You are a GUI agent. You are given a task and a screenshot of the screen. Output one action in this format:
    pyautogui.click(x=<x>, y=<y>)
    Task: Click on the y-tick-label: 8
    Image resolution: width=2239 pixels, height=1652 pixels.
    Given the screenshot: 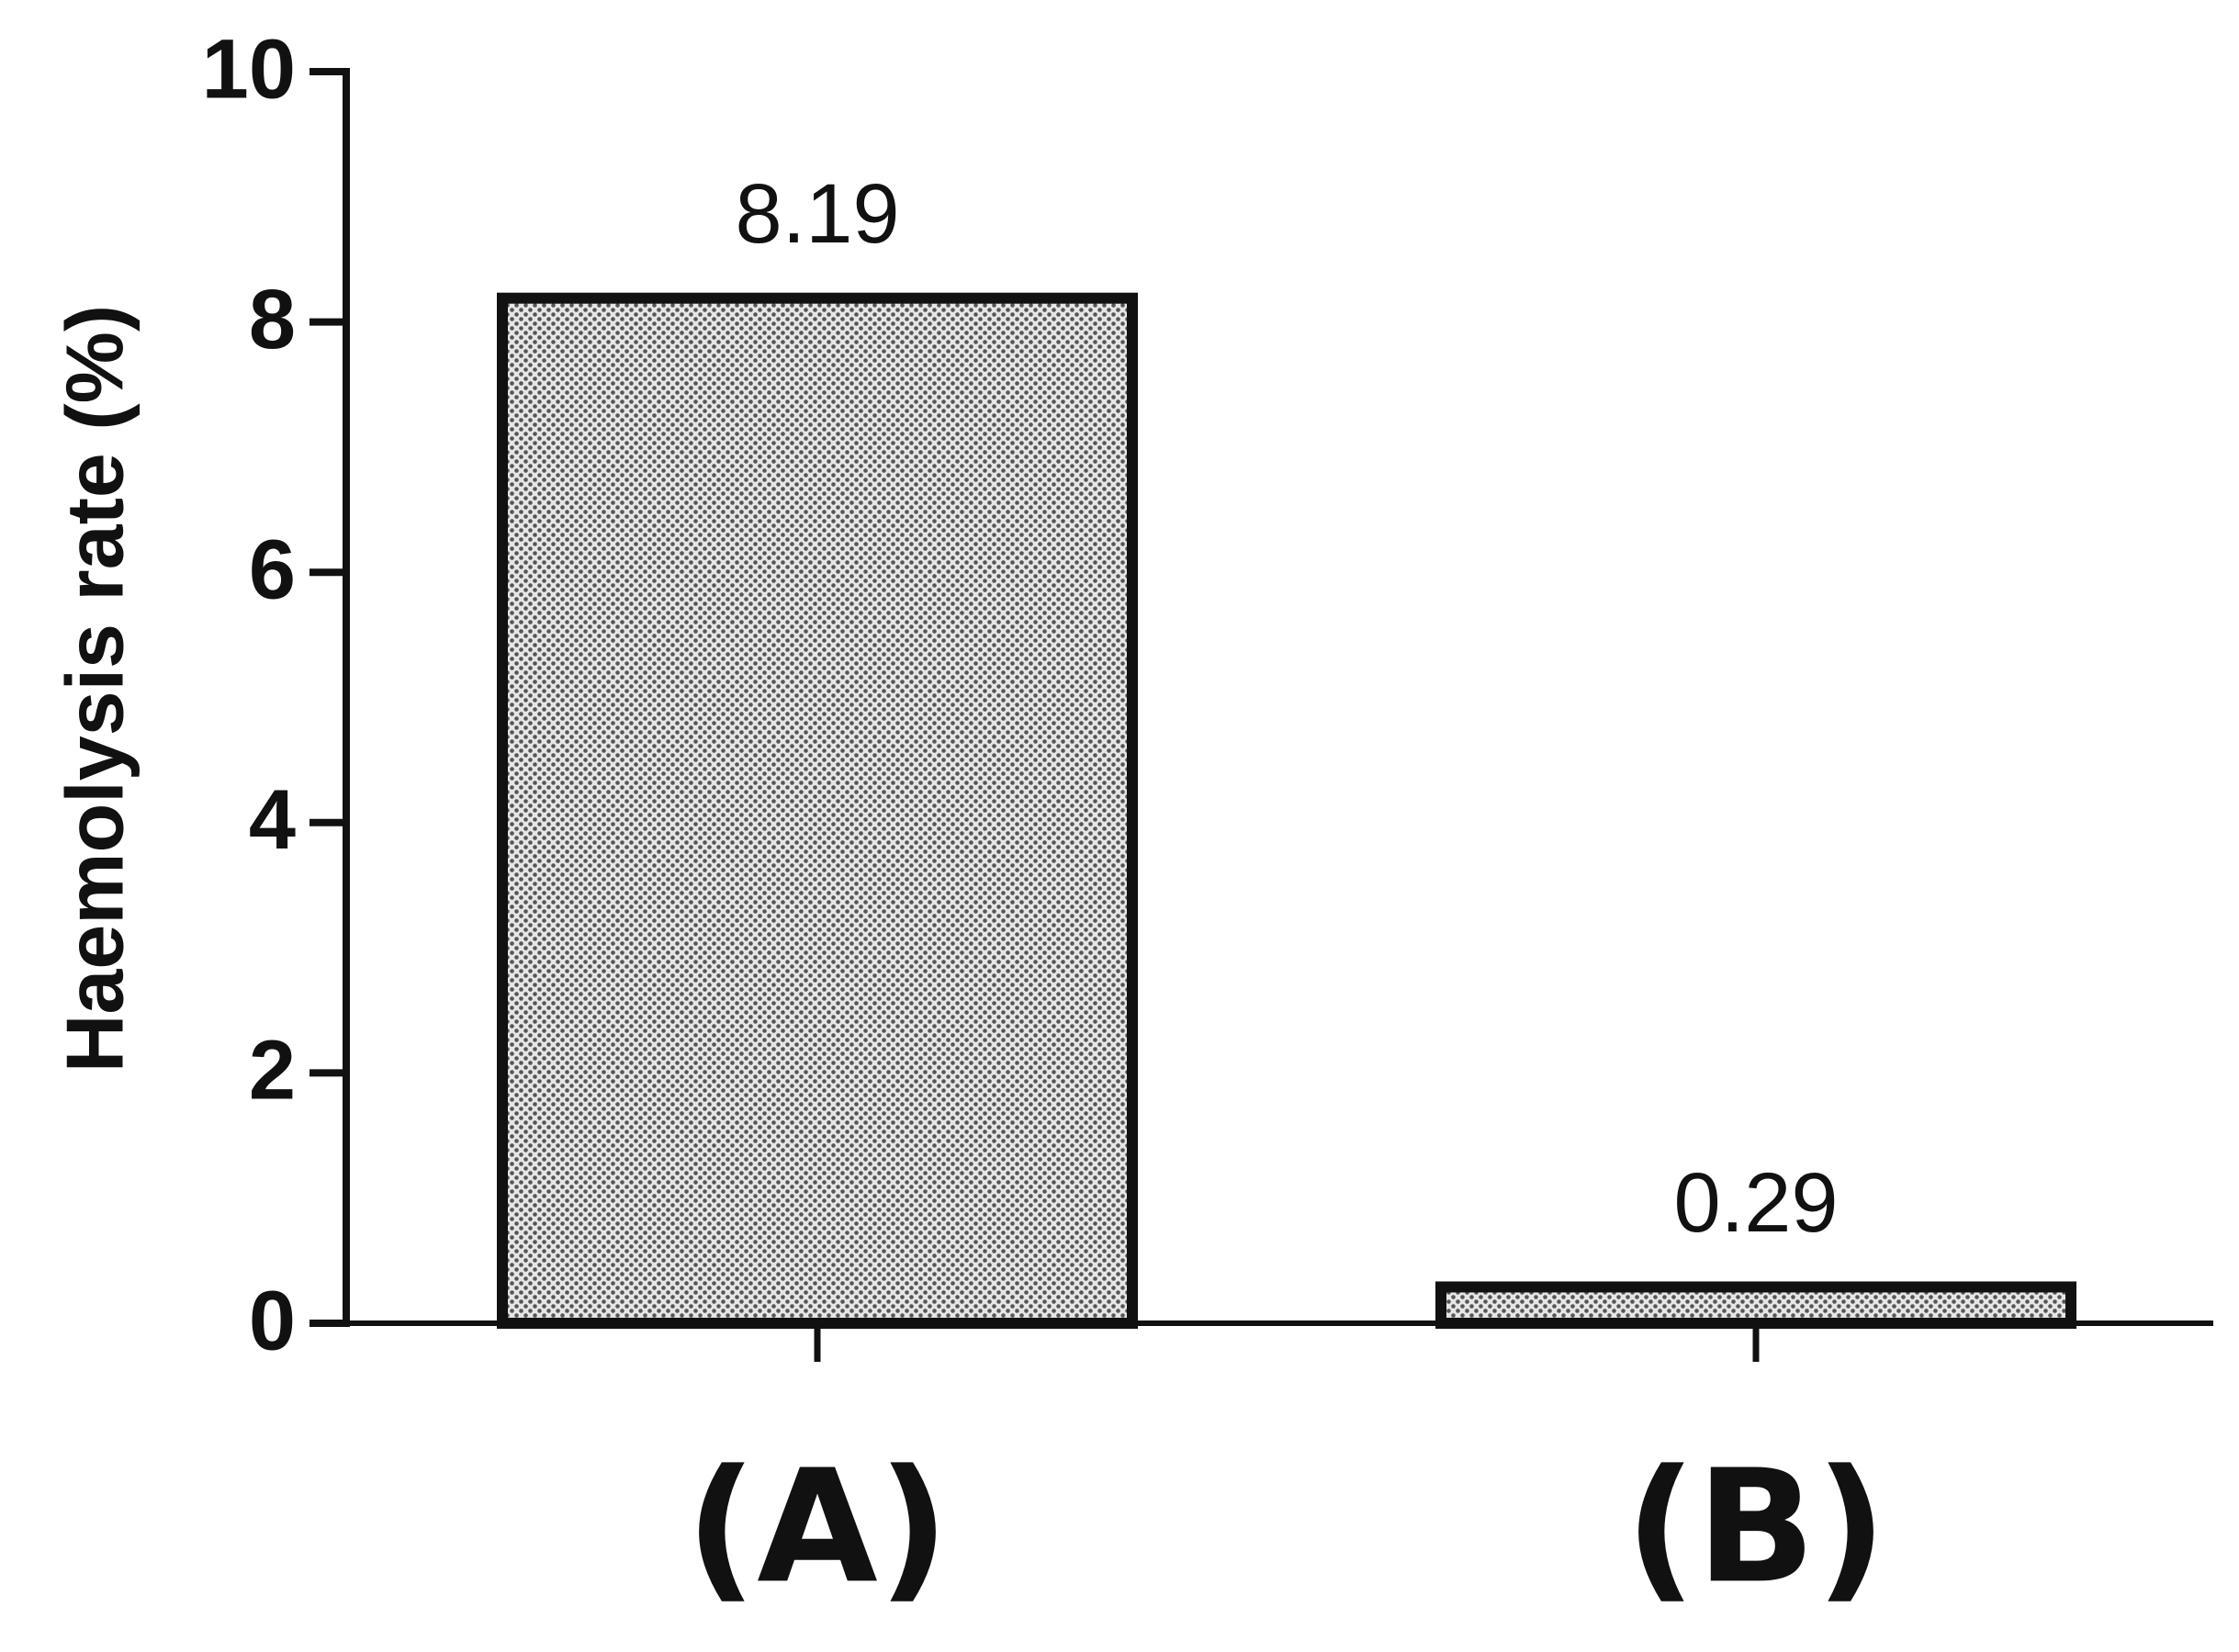 What is the action you would take?
    pyautogui.click(x=272, y=319)
    